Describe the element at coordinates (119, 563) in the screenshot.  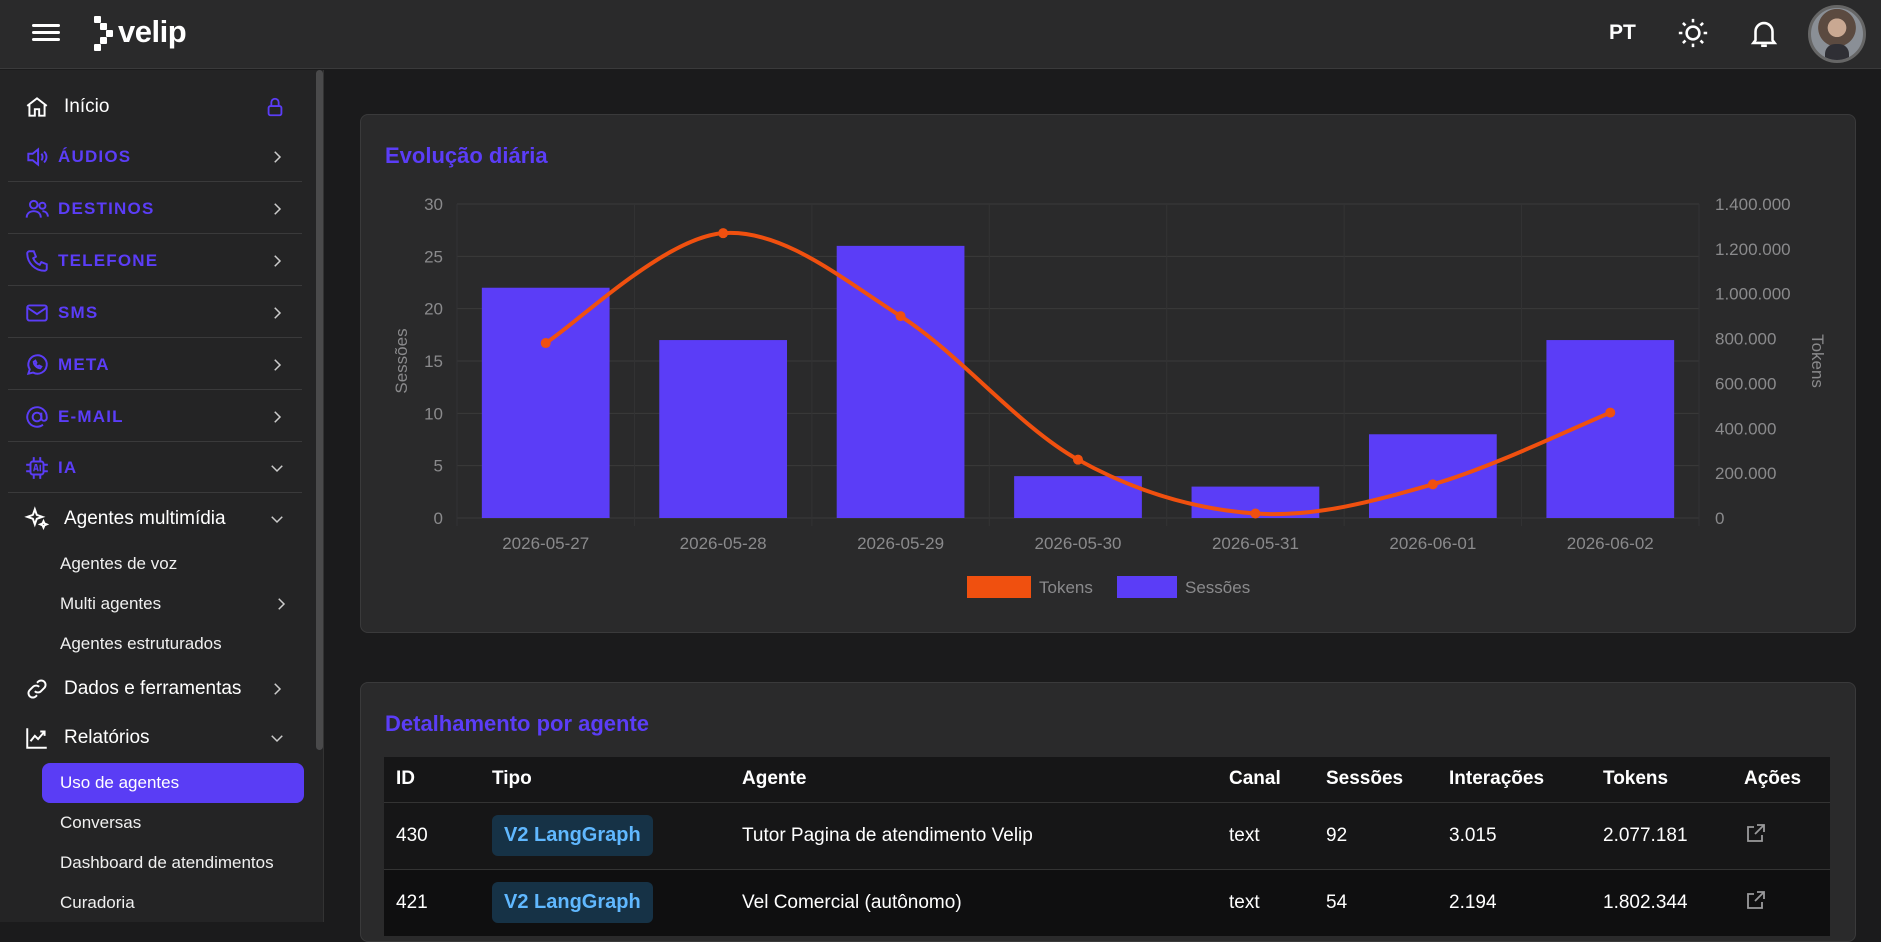
I see `sidebar-subitem-agentes-de-voz: Agentes de voz` at that location.